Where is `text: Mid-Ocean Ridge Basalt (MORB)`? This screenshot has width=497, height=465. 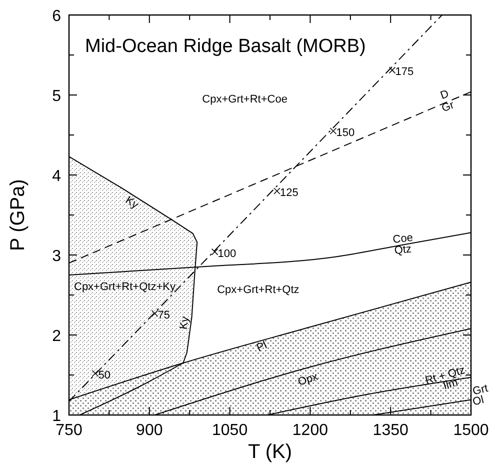 text: Mid-Ocean Ridge Basalt (MORB) is located at coordinates (225, 46).